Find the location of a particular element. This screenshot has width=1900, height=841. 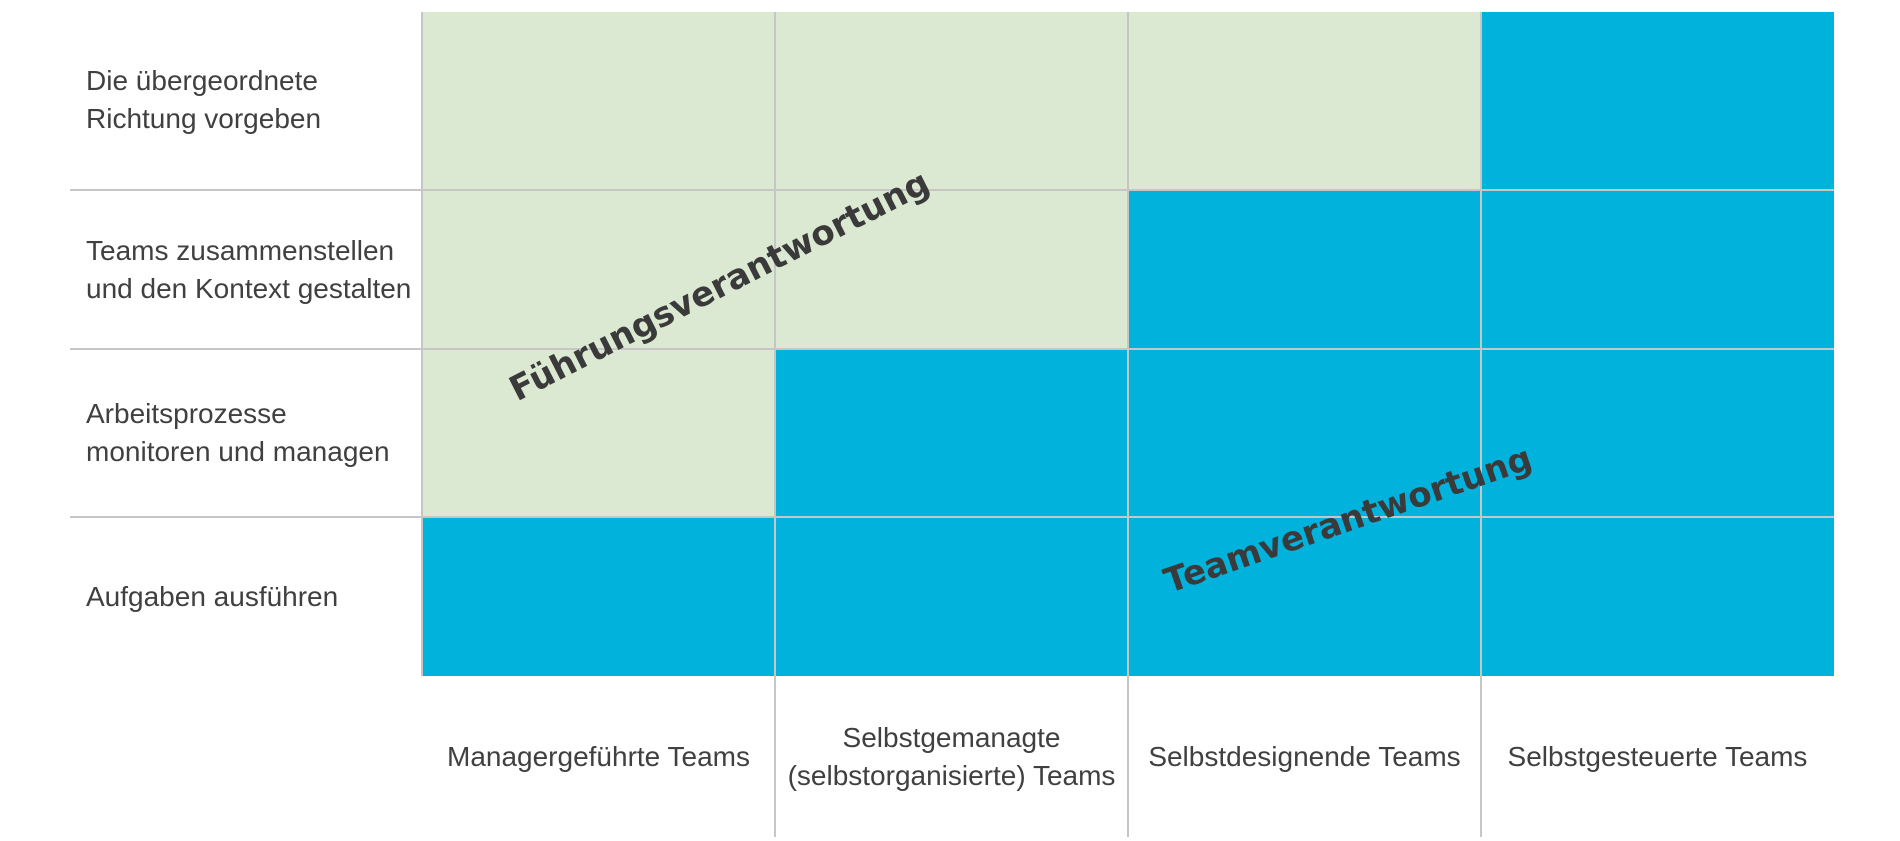

cell-r1-c4 is located at coordinates (1657, 100).